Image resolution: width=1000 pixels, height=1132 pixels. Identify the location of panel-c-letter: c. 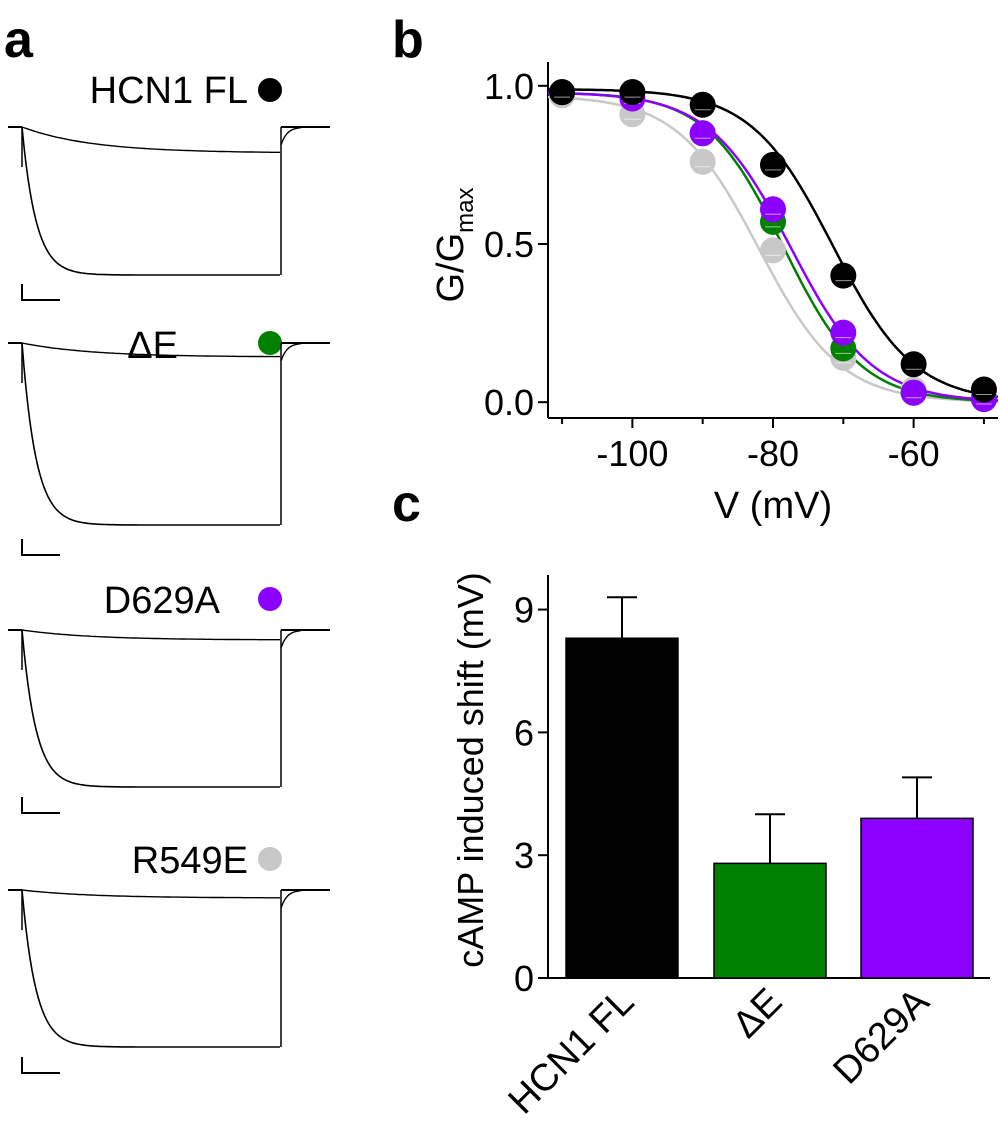
(406, 504).